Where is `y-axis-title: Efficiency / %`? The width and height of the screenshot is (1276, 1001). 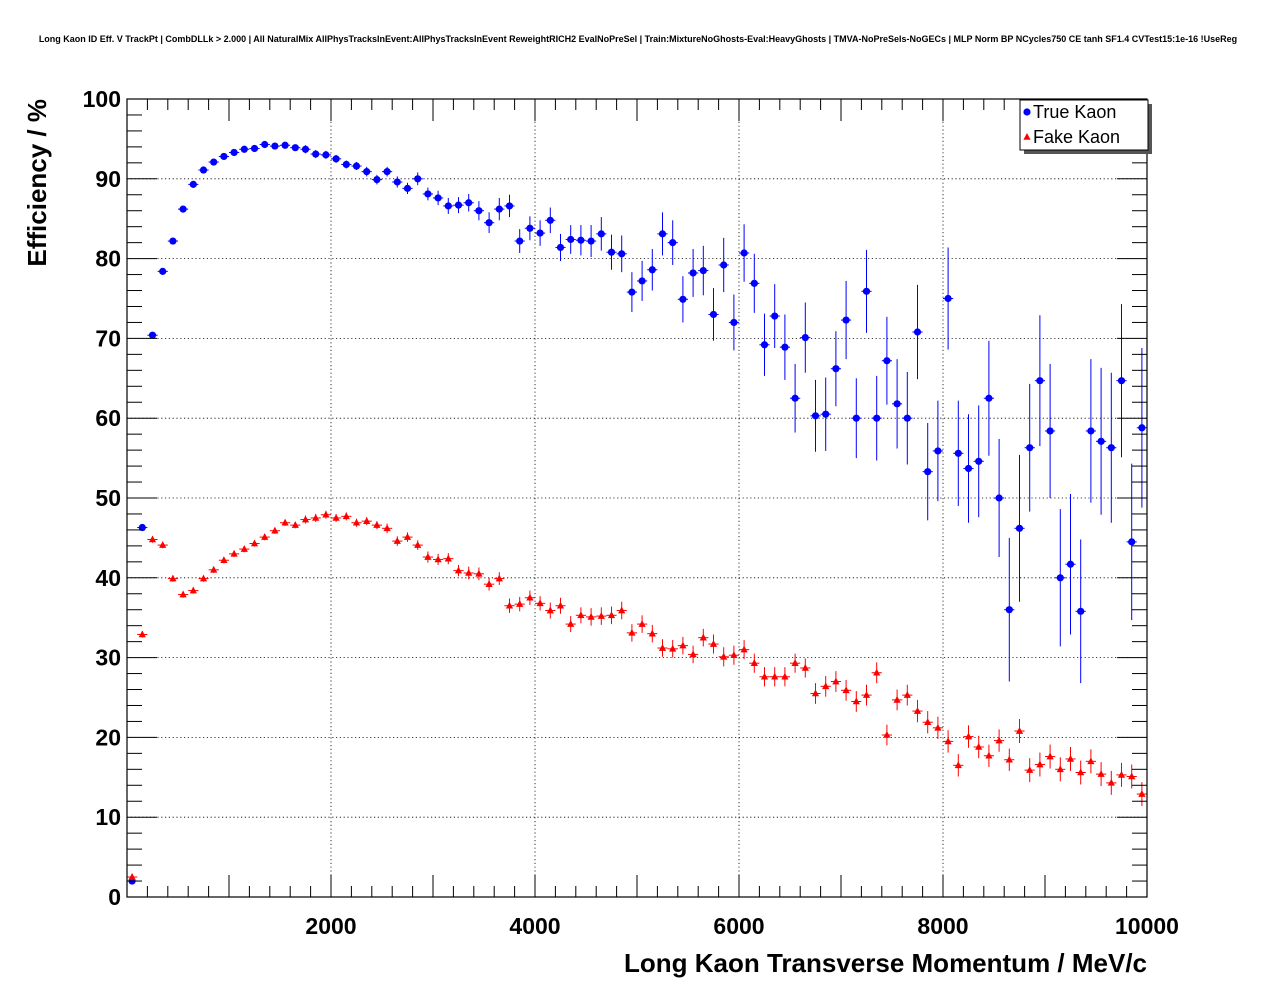 y-axis-title: Efficiency / % is located at coordinates (37, 183).